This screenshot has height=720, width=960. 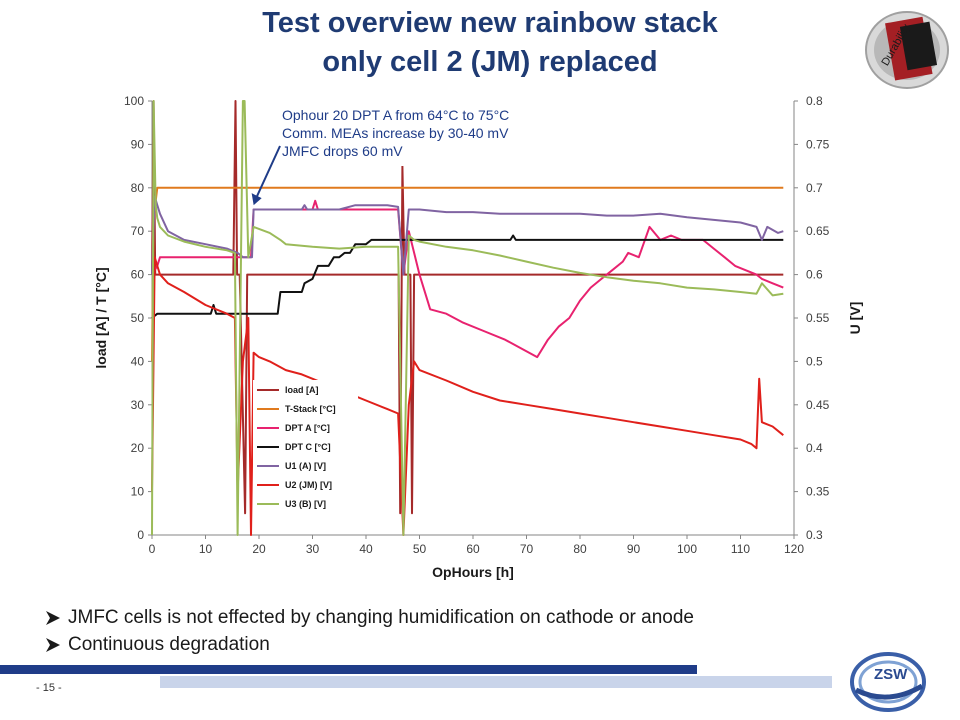 I want to click on y2-tick-label: 0.55, so click(x=818, y=318).